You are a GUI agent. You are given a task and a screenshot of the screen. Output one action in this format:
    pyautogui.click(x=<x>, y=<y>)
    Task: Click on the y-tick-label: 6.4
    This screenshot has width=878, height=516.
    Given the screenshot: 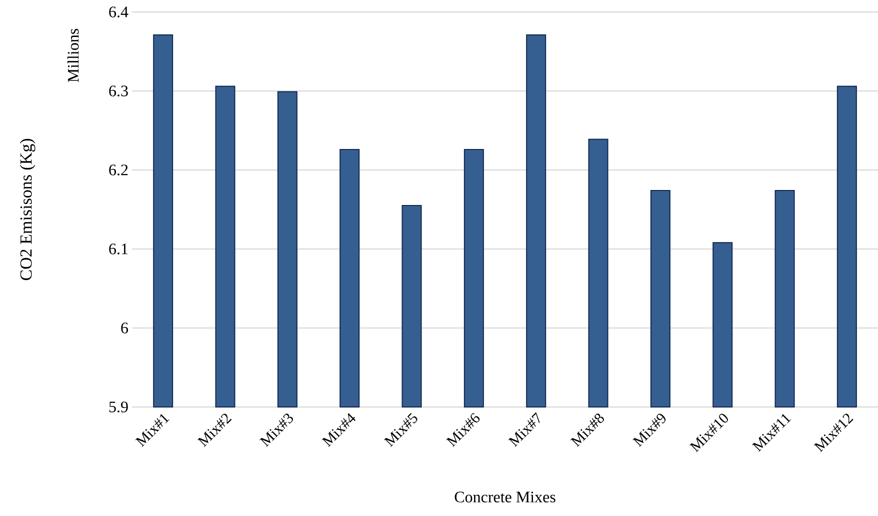 What is the action you would take?
    pyautogui.click(x=118, y=12)
    